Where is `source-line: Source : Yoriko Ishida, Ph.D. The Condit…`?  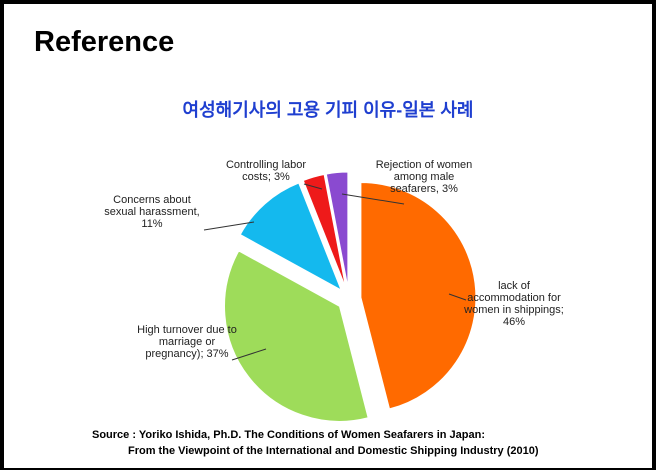
source-line: Source : Yoriko Ishida, Ph.D. The Condit… is located at coordinates (289, 435).